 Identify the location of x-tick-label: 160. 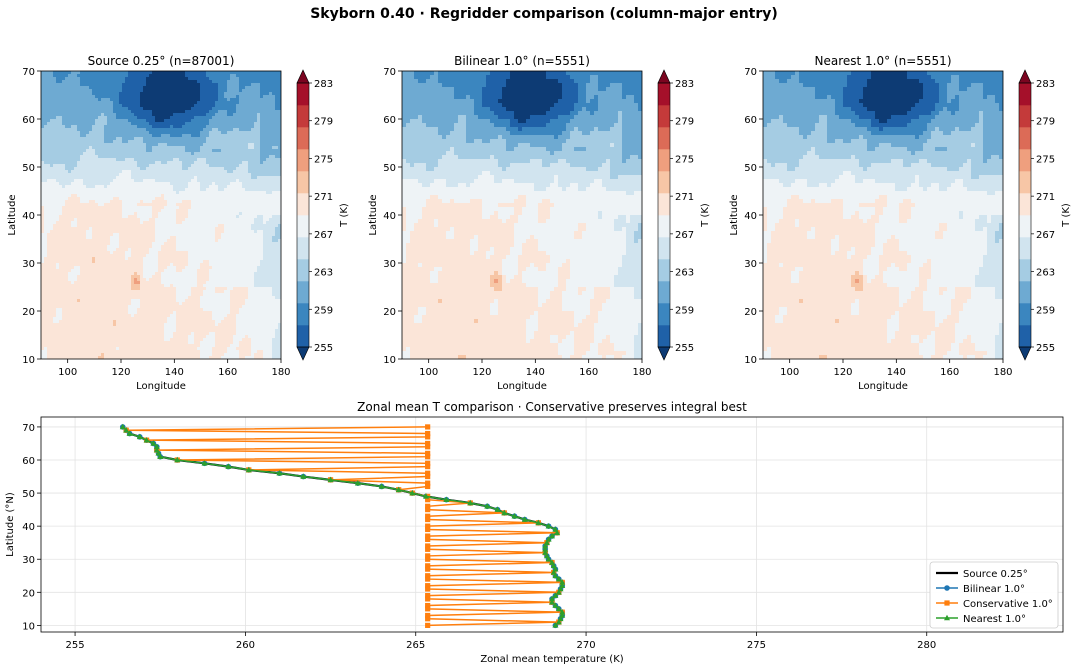
(588, 372).